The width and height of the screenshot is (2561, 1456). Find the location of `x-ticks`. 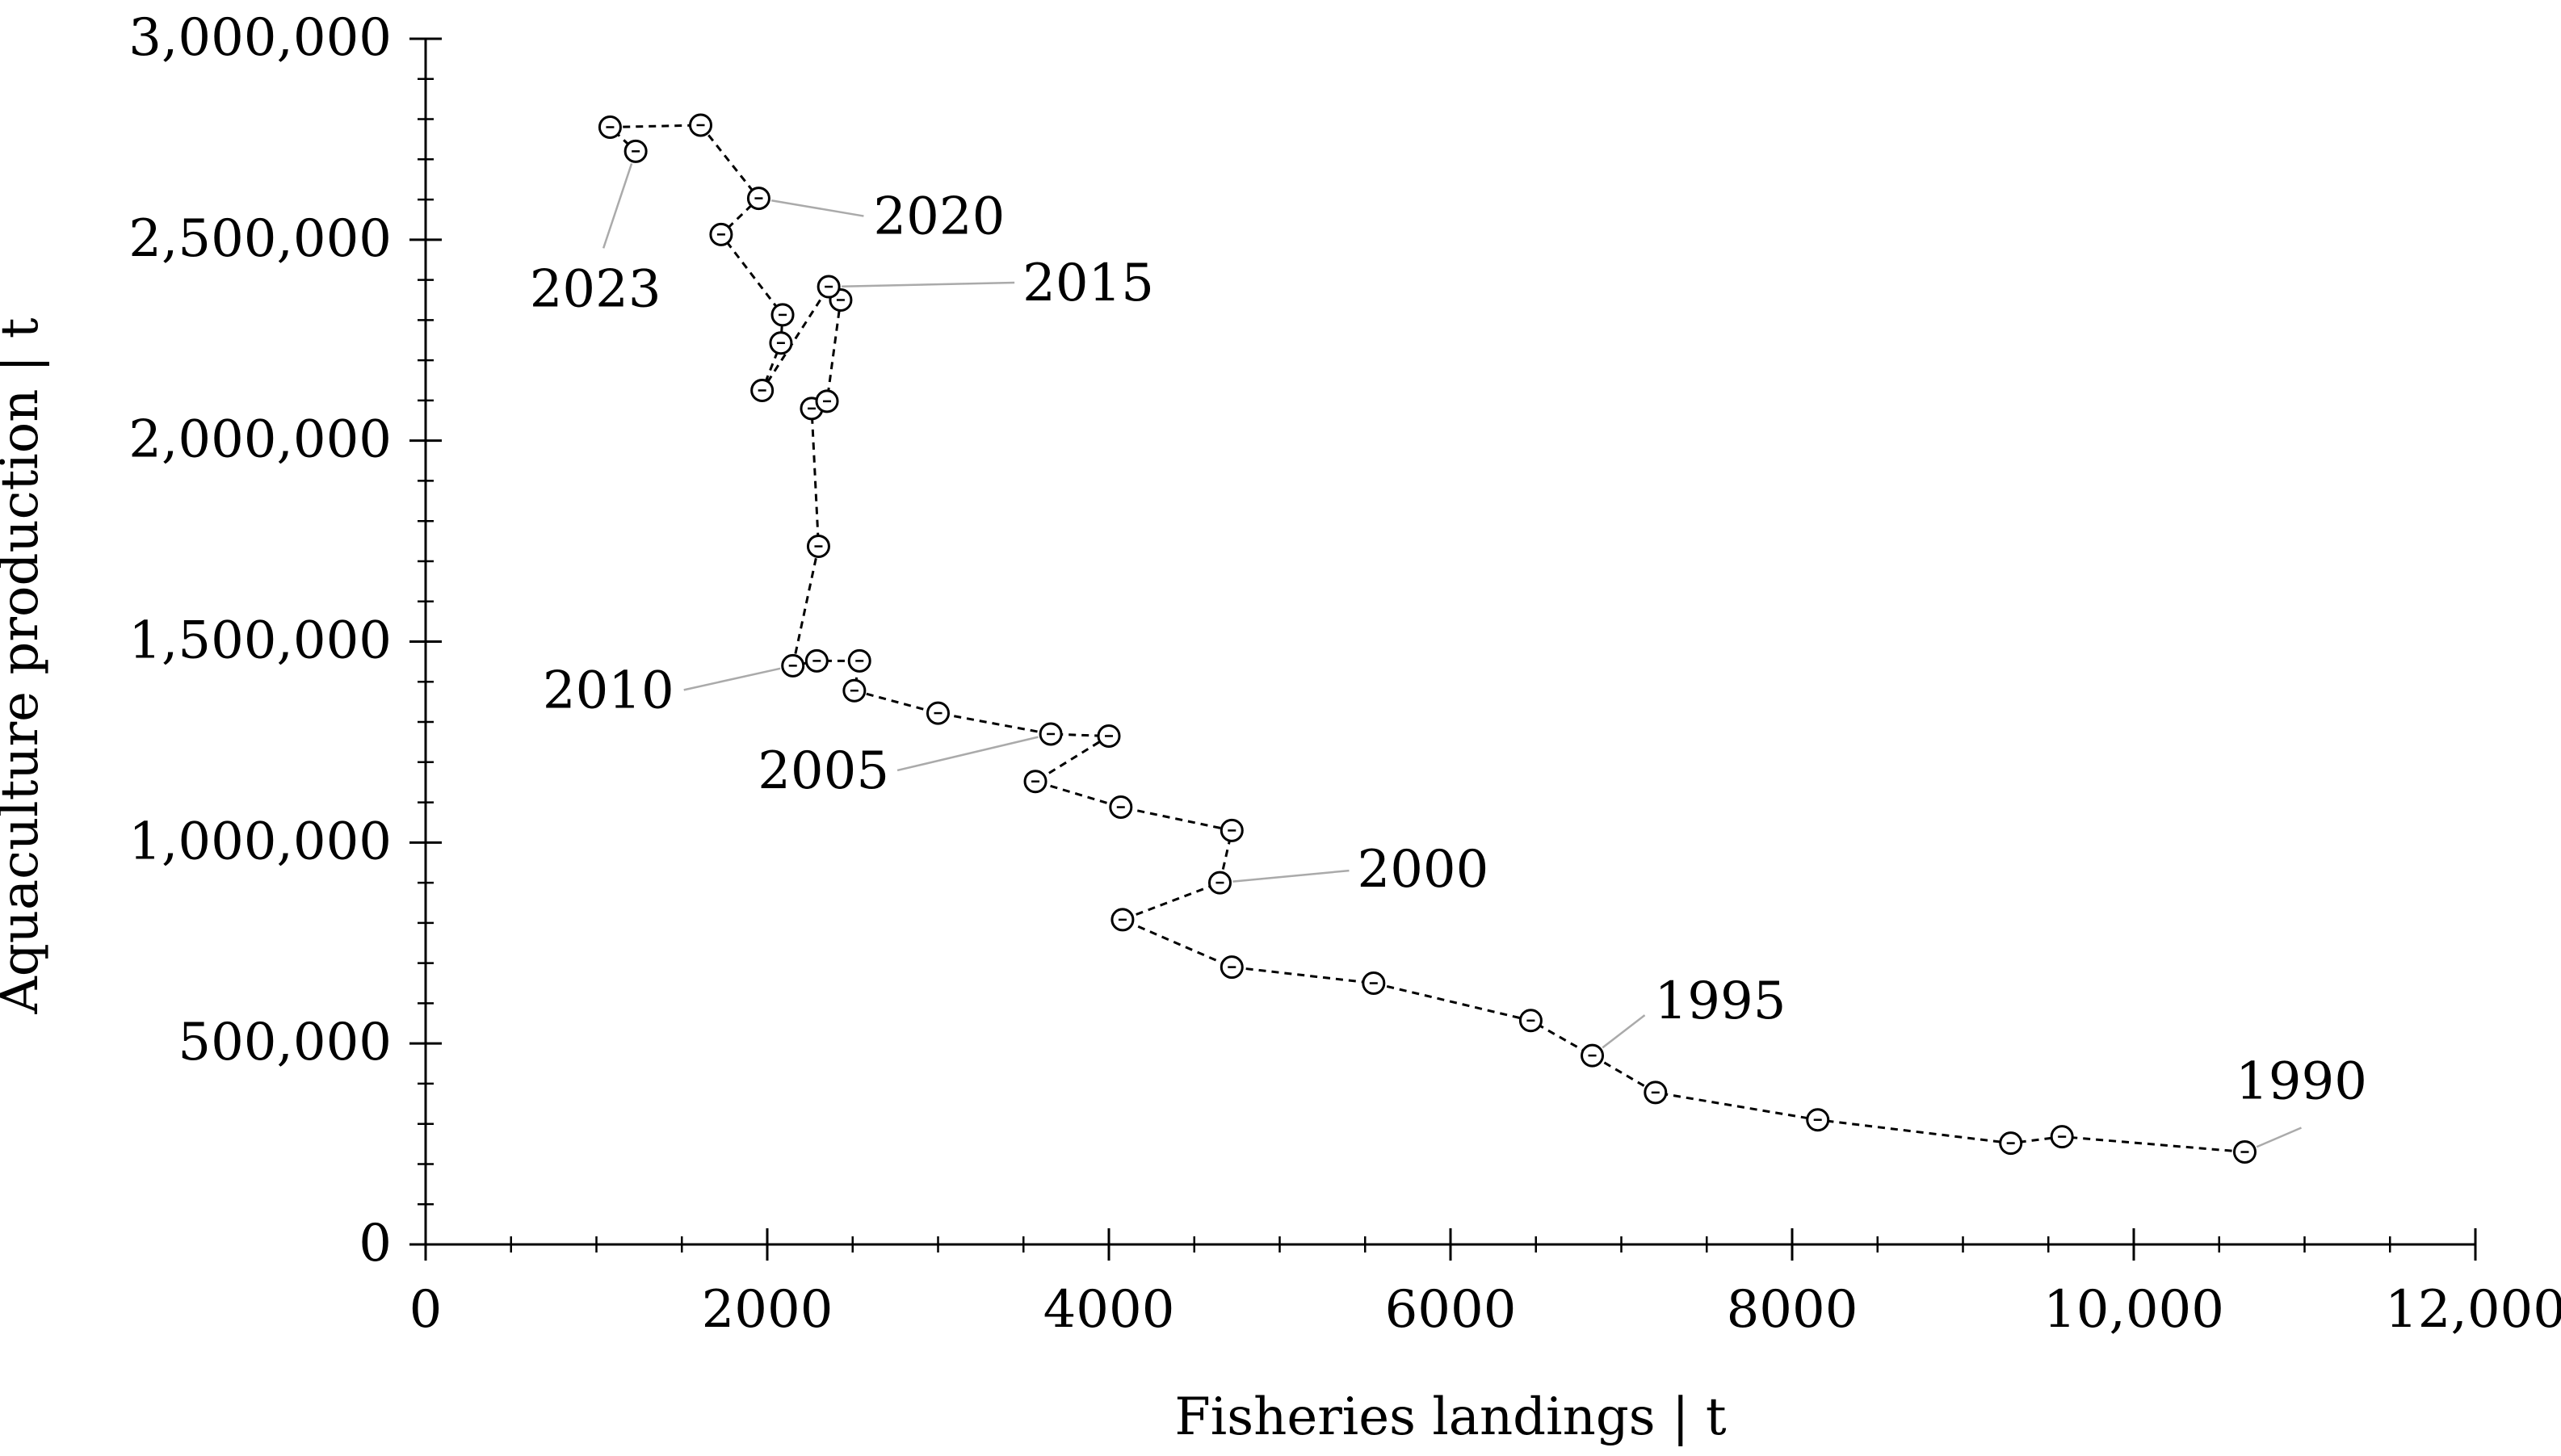

x-ticks is located at coordinates (1450, 1244).